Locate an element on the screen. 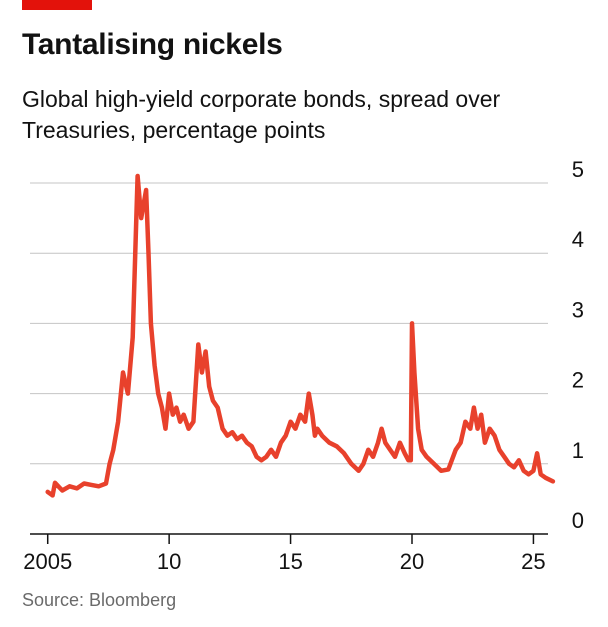  y-tick-label: 5 is located at coordinates (578, 169).